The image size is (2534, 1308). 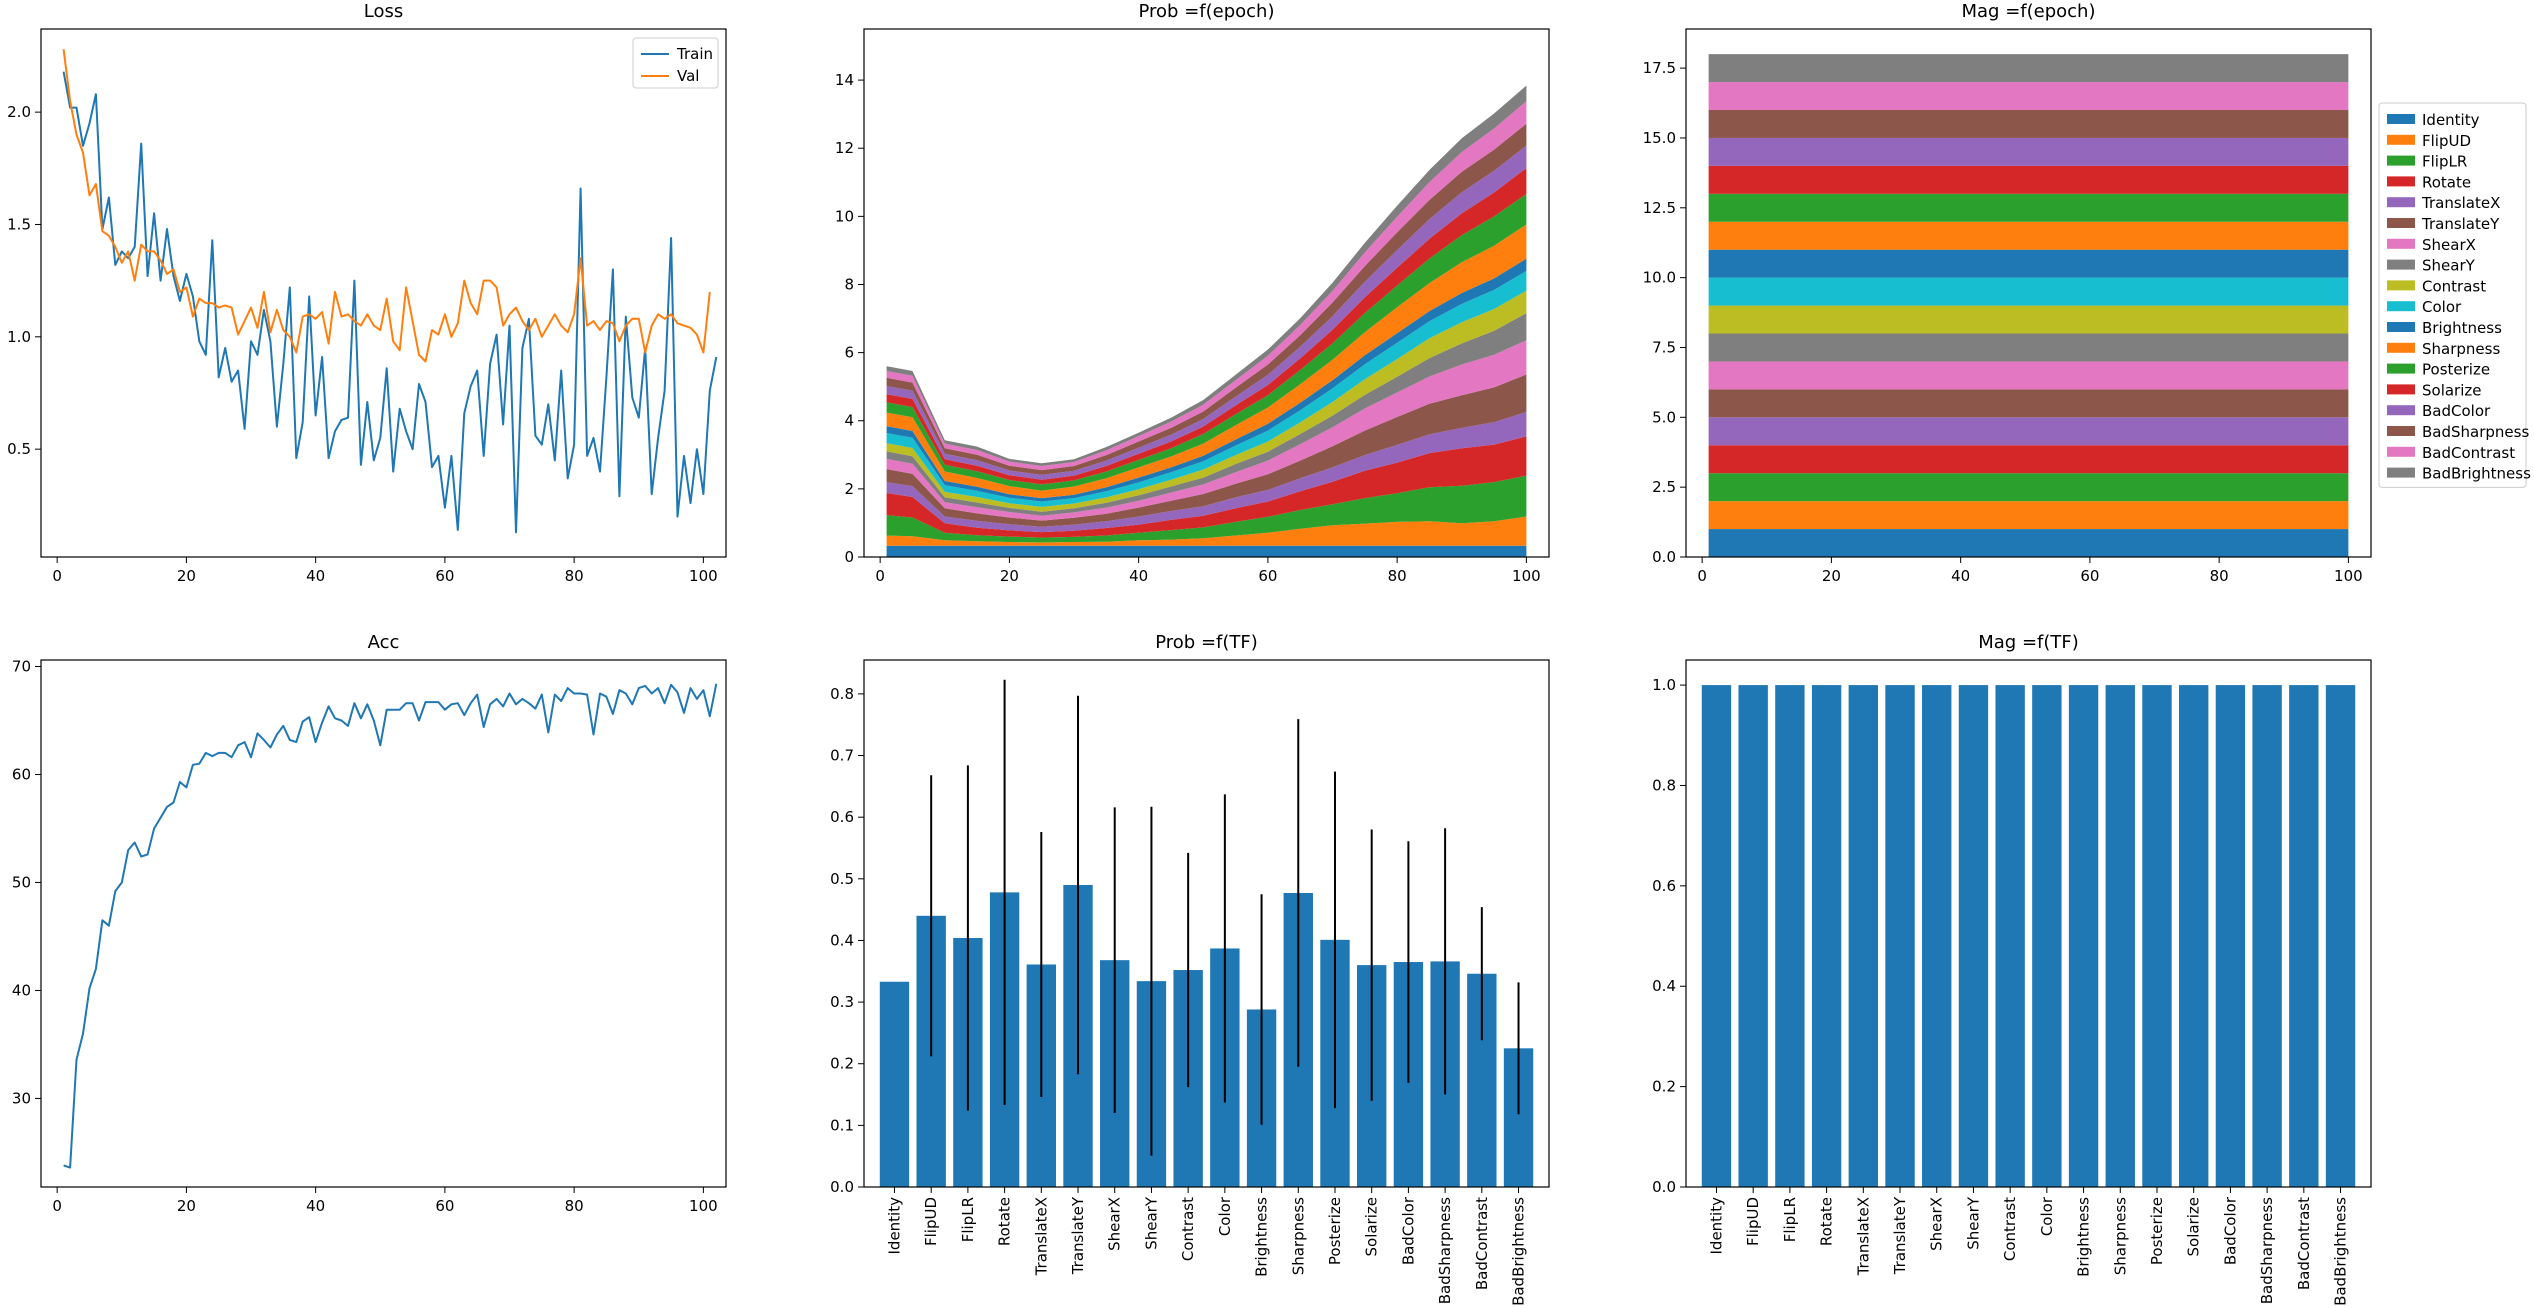 I want to click on loss-xtick-label: 20, so click(x=186, y=576).